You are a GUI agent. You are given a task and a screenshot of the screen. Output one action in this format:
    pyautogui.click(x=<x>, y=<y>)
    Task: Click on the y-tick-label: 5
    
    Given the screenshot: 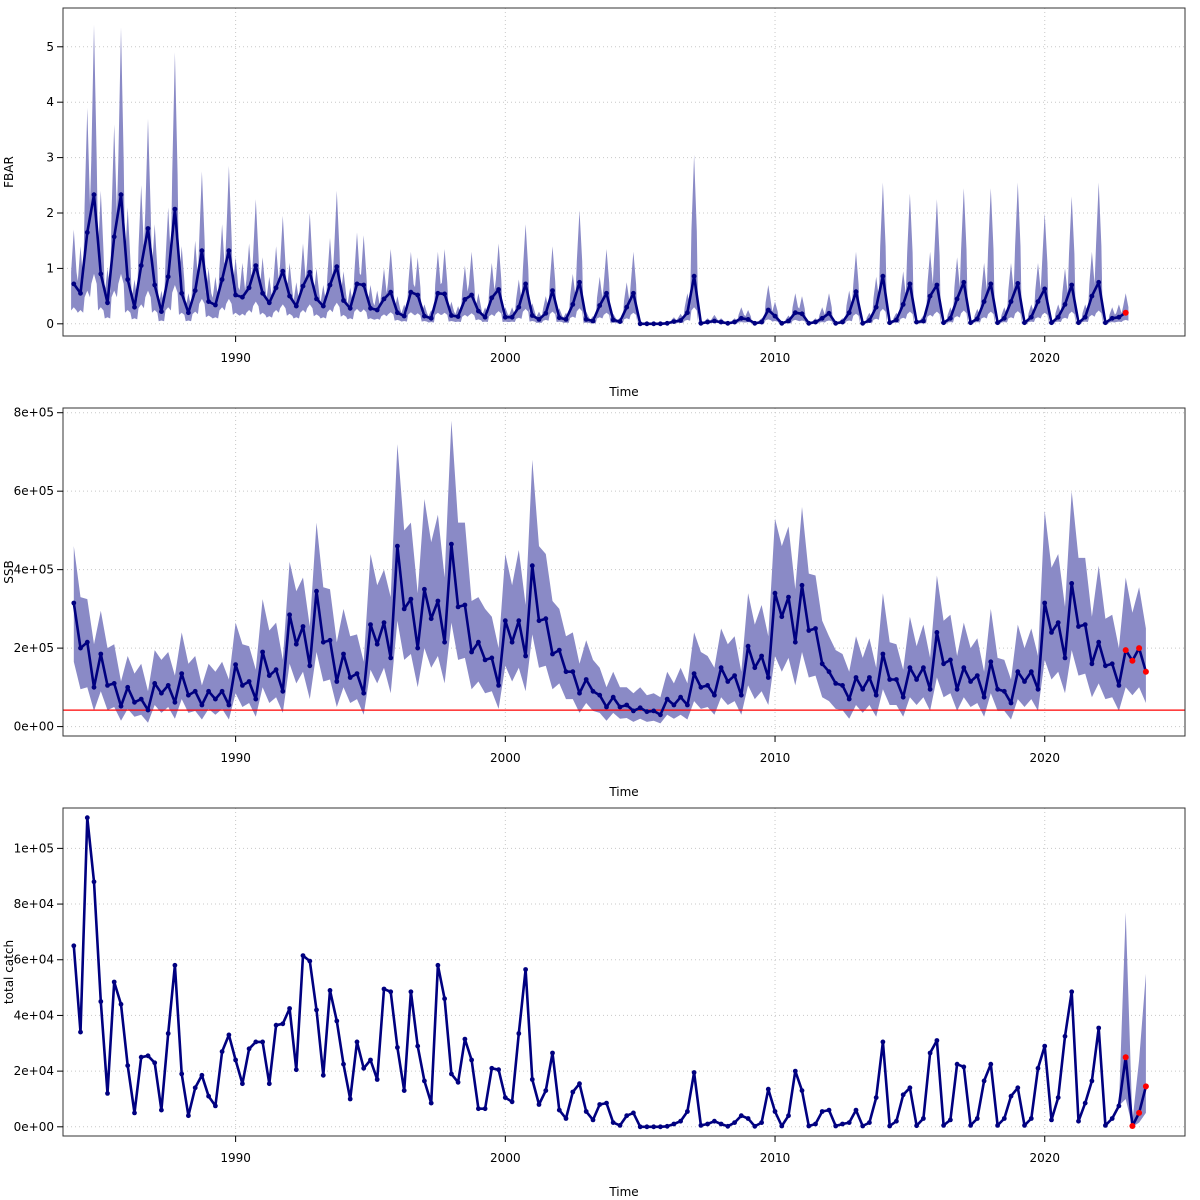 What is the action you would take?
    pyautogui.click(x=50, y=47)
    